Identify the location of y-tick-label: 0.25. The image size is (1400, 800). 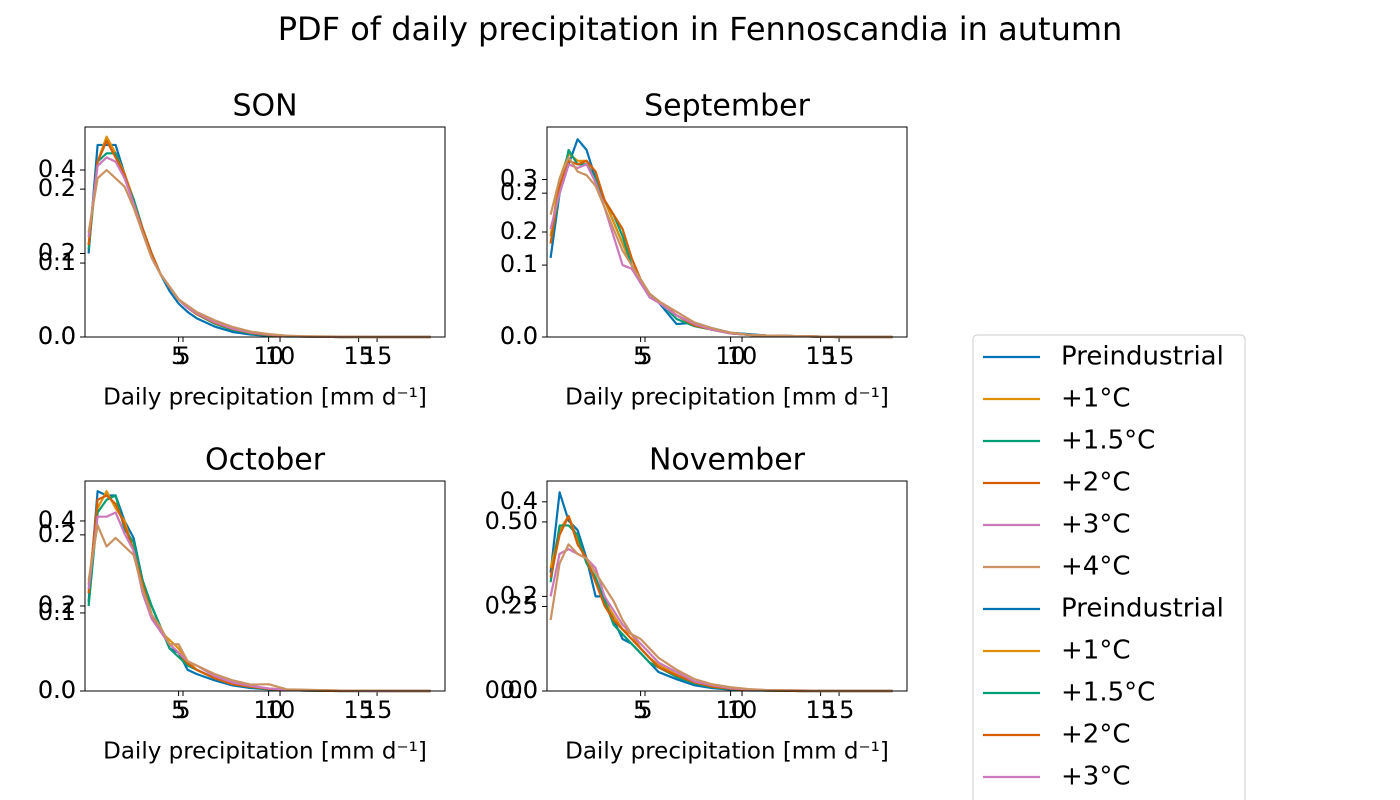
(511, 605).